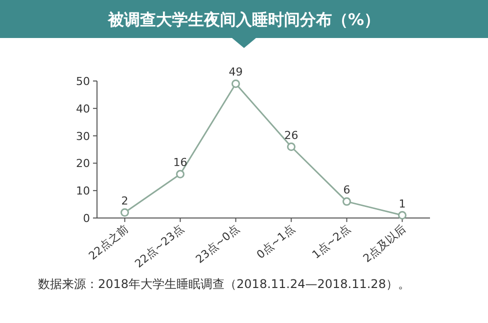 This screenshot has height=323, width=488. Describe the element at coordinates (235, 72) in the screenshot. I see `data-label: 49` at that location.